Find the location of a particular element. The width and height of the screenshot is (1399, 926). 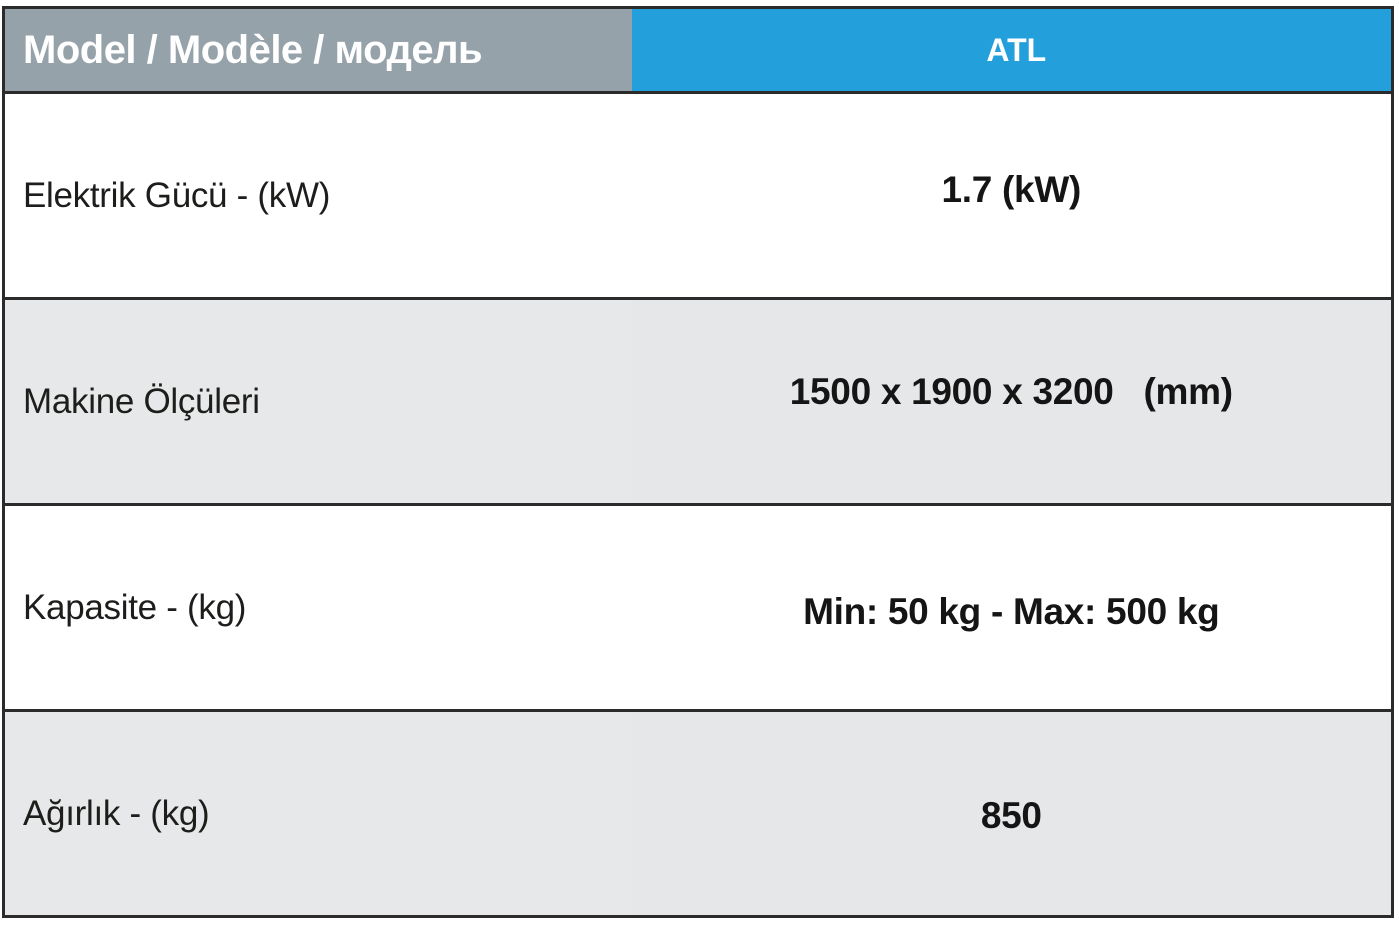

value-text: Min: 50 kg - Max: 500 kg is located at coordinates (1011, 611).